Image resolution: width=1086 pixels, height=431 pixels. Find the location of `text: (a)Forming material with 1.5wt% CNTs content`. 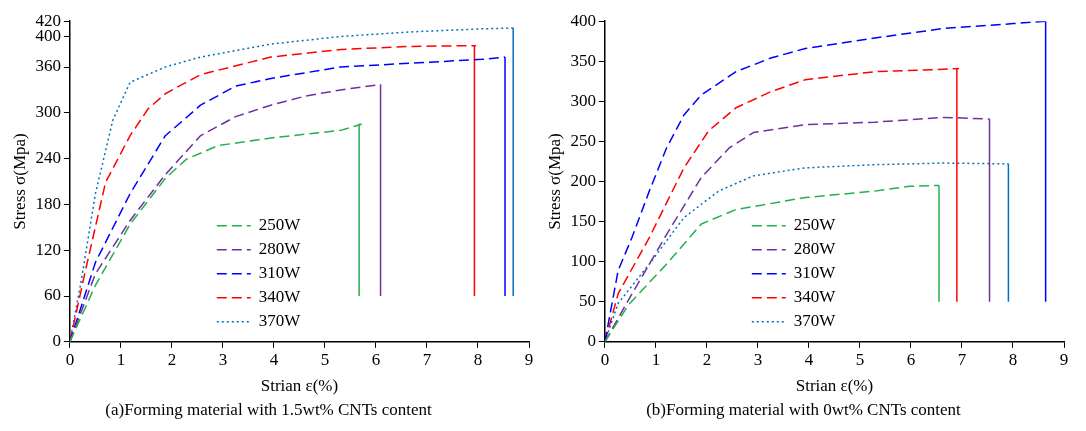

text: (a)Forming material with 1.5wt% CNTs content is located at coordinates (268, 410).